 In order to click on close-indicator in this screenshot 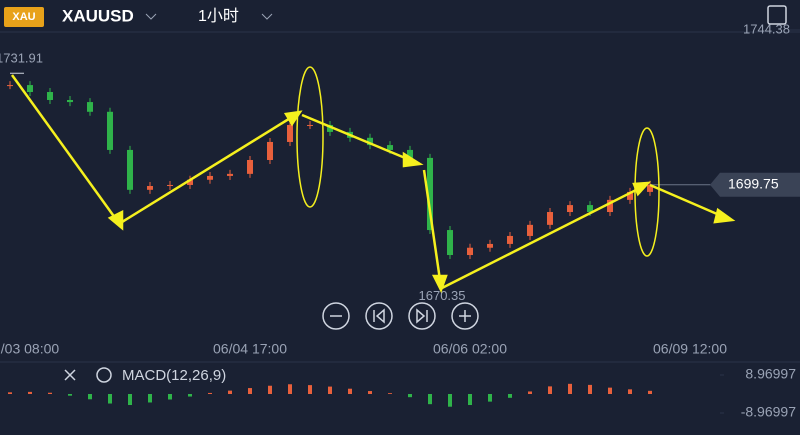, I will do `click(70, 375)`.